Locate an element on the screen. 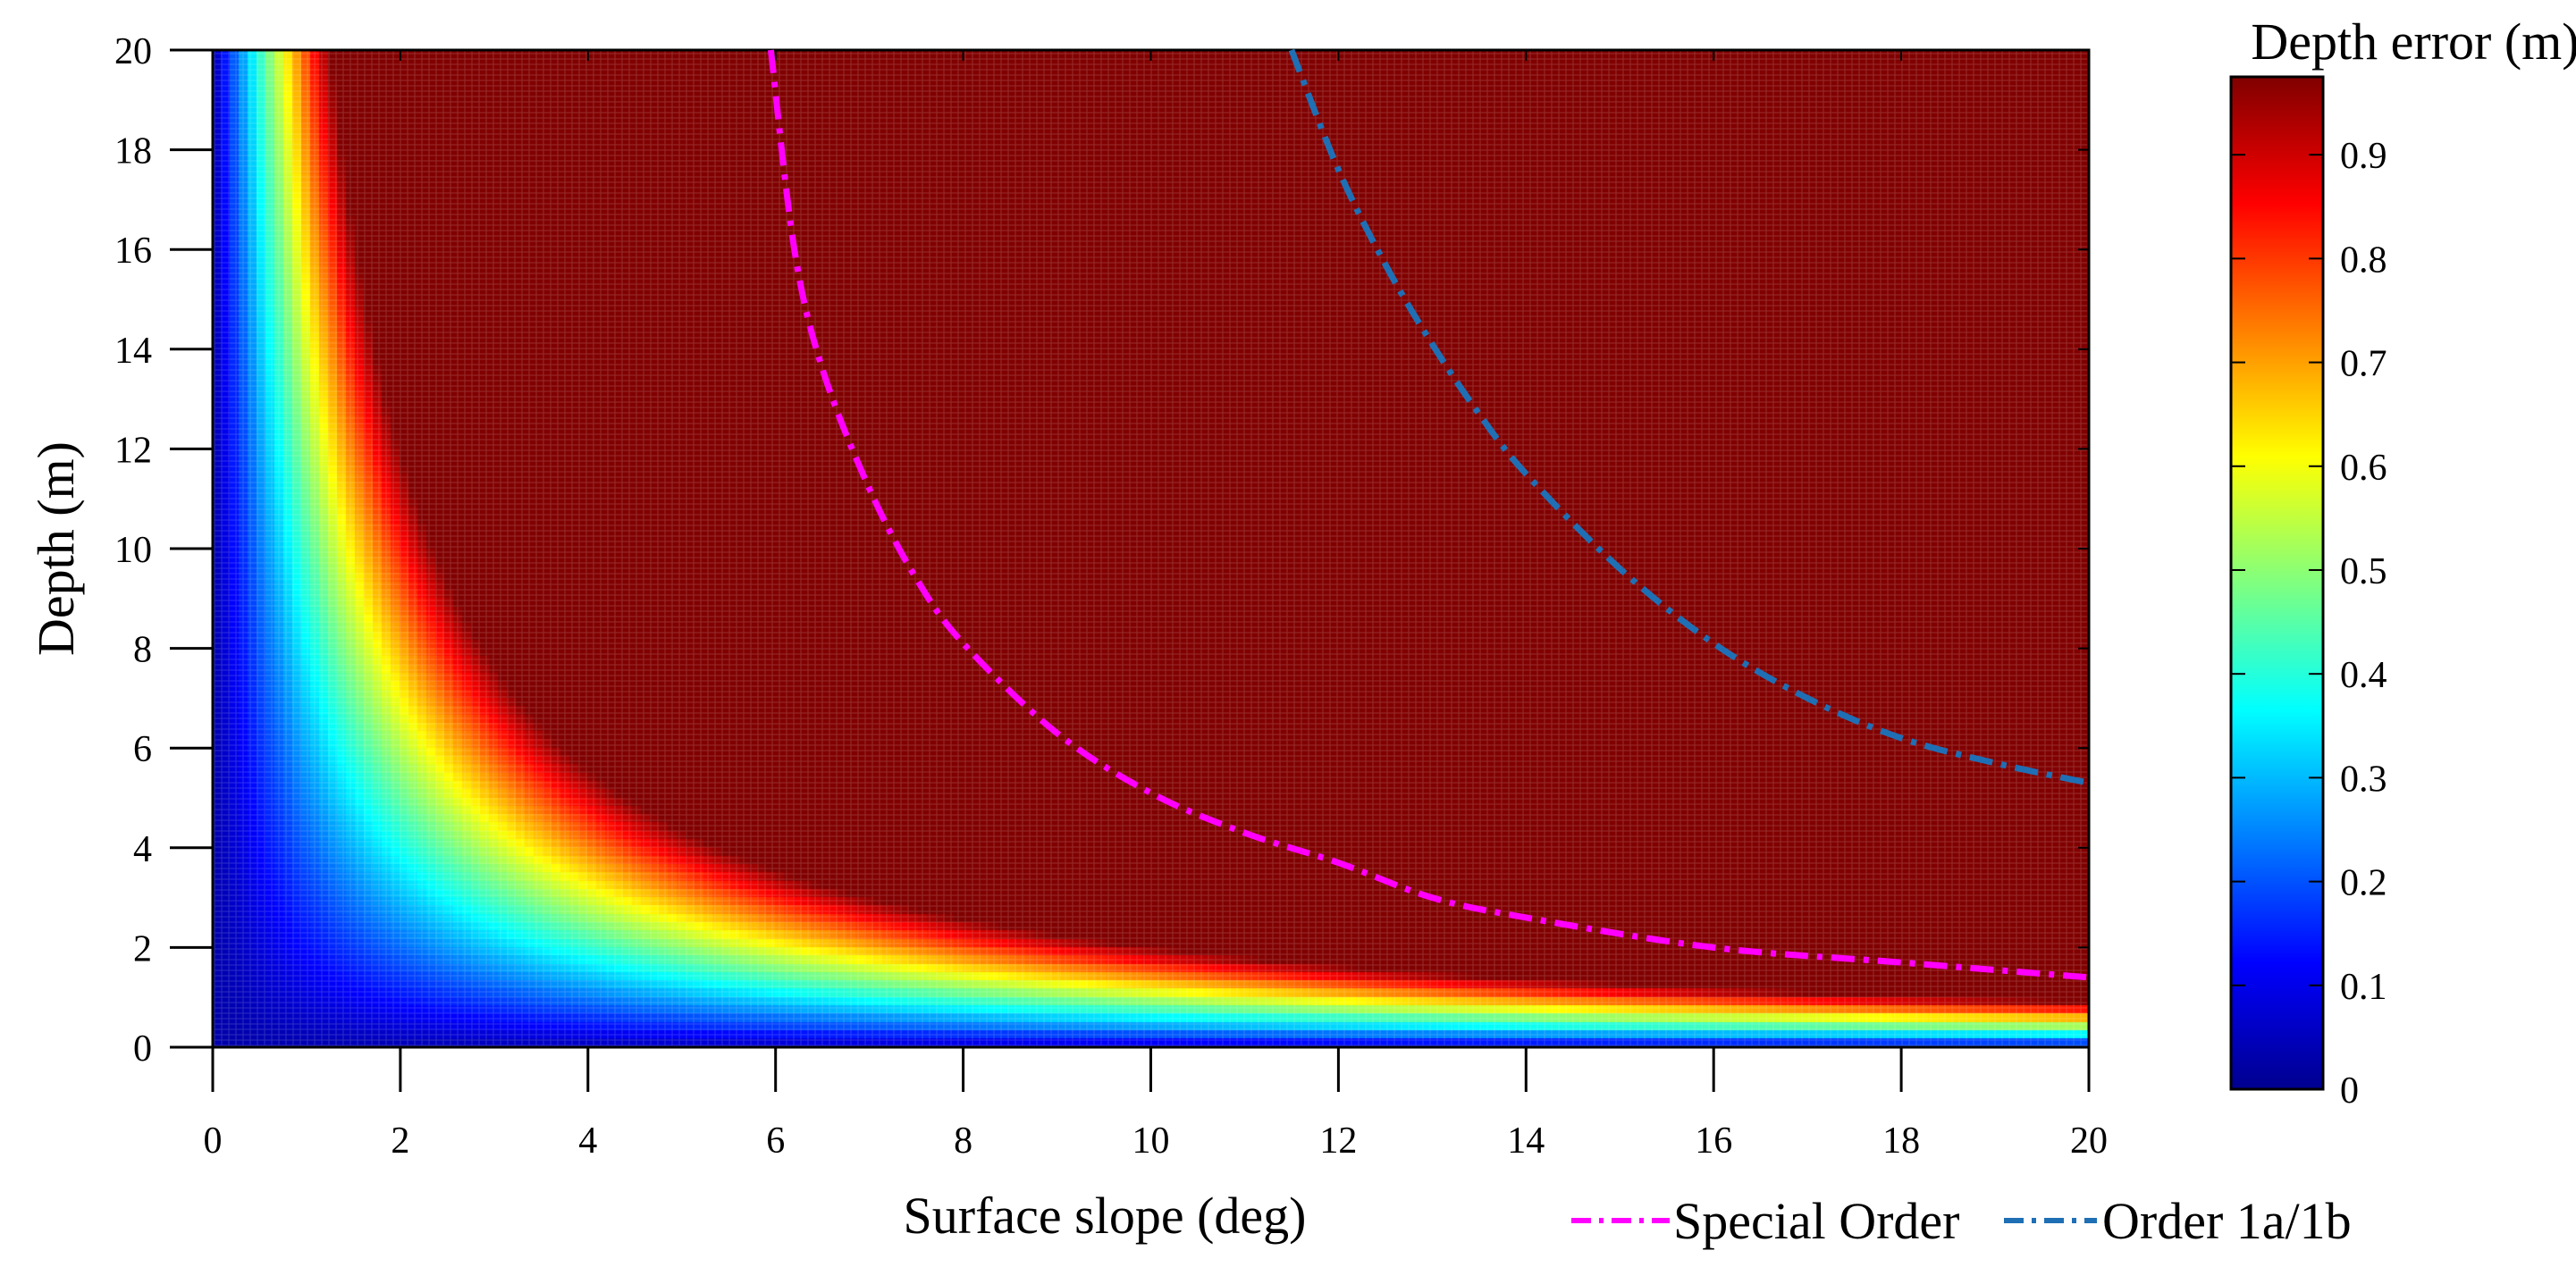 This screenshot has width=2576, height=1284. colorbar-ticks: 0 0.1 0.2 0.3 0.4 0.5 0.6 0.7 0.8 0.9 is located at coordinates (2309, 624).